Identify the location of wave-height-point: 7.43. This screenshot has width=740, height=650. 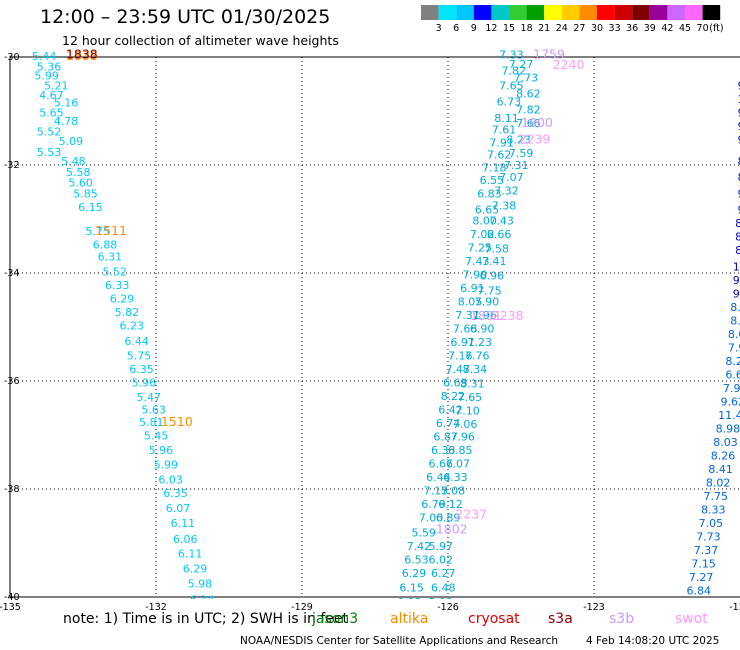
(501, 220).